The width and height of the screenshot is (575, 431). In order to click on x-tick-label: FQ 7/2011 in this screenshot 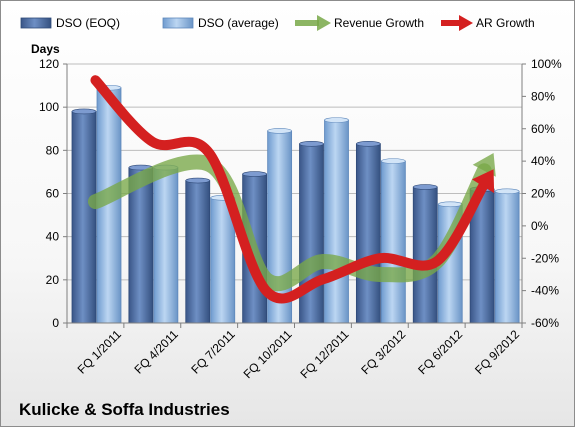, I will do `click(213, 352)`.